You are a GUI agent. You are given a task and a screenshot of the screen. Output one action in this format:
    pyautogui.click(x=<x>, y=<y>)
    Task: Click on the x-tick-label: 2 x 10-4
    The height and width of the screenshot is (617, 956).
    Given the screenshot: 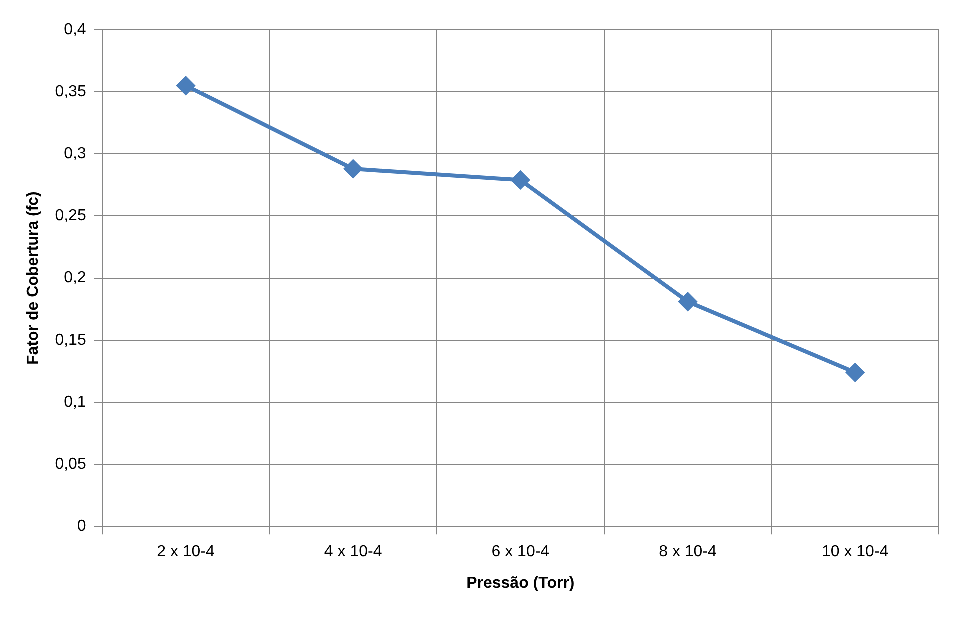 What is the action you would take?
    pyautogui.click(x=186, y=552)
    